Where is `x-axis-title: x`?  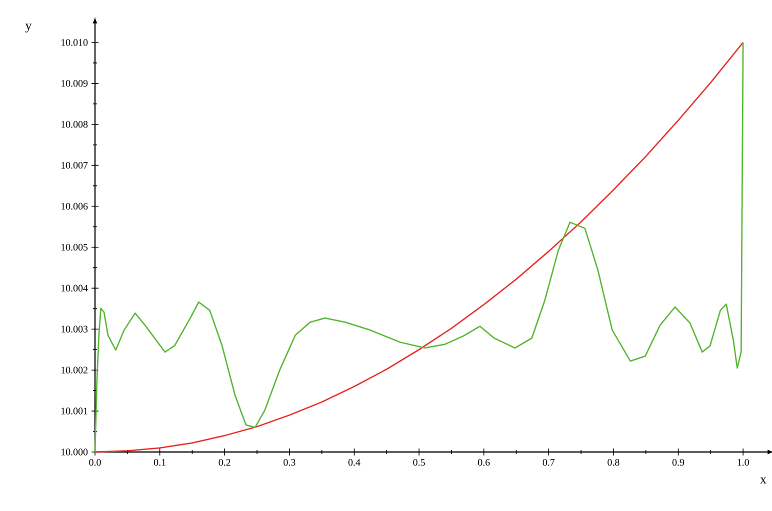 x-axis-title: x is located at coordinates (763, 480).